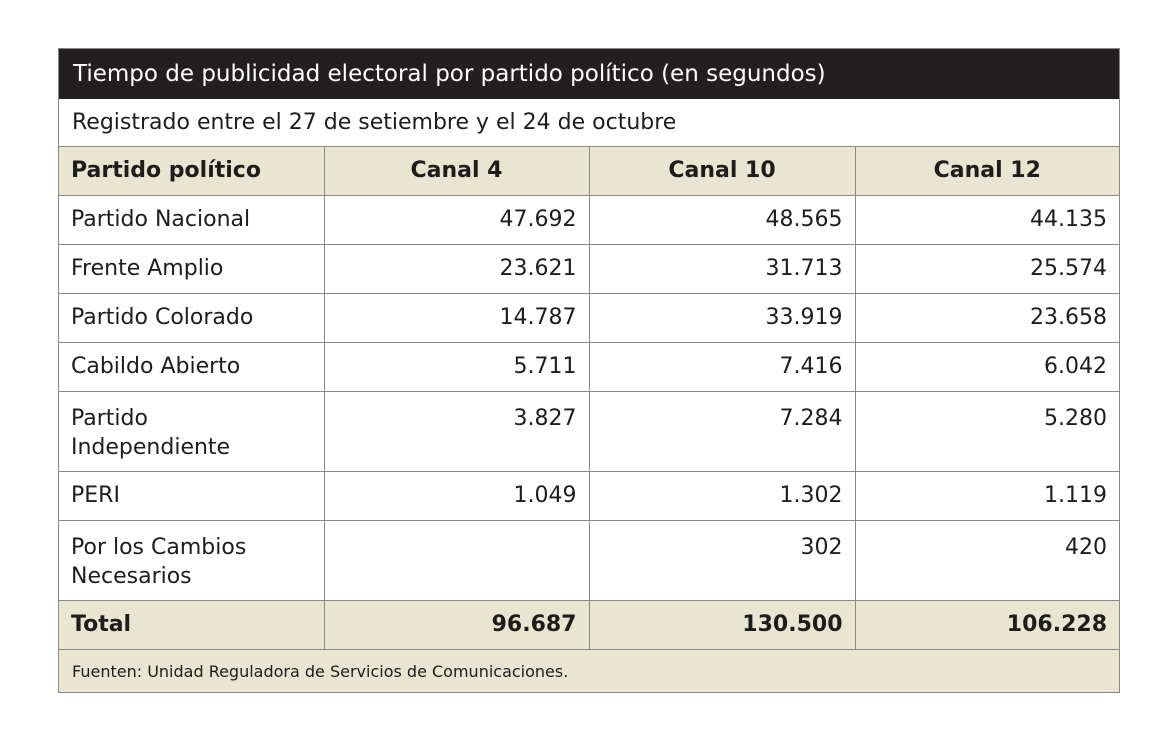 The image size is (1174, 746). Describe the element at coordinates (192, 219) in the screenshot. I see `party-name: Partido Nacional` at that location.